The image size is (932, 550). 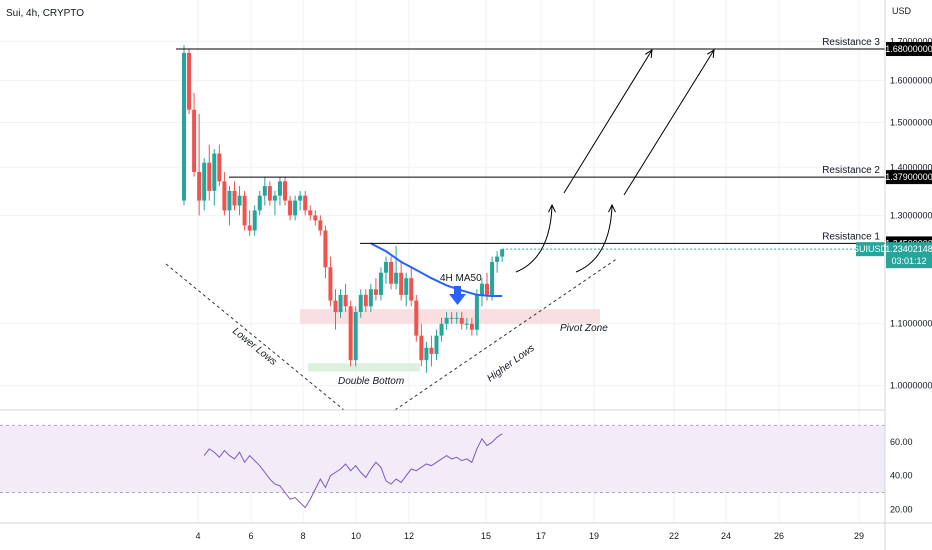 I want to click on y-tick-label: 1.40000000, so click(x=911, y=167).